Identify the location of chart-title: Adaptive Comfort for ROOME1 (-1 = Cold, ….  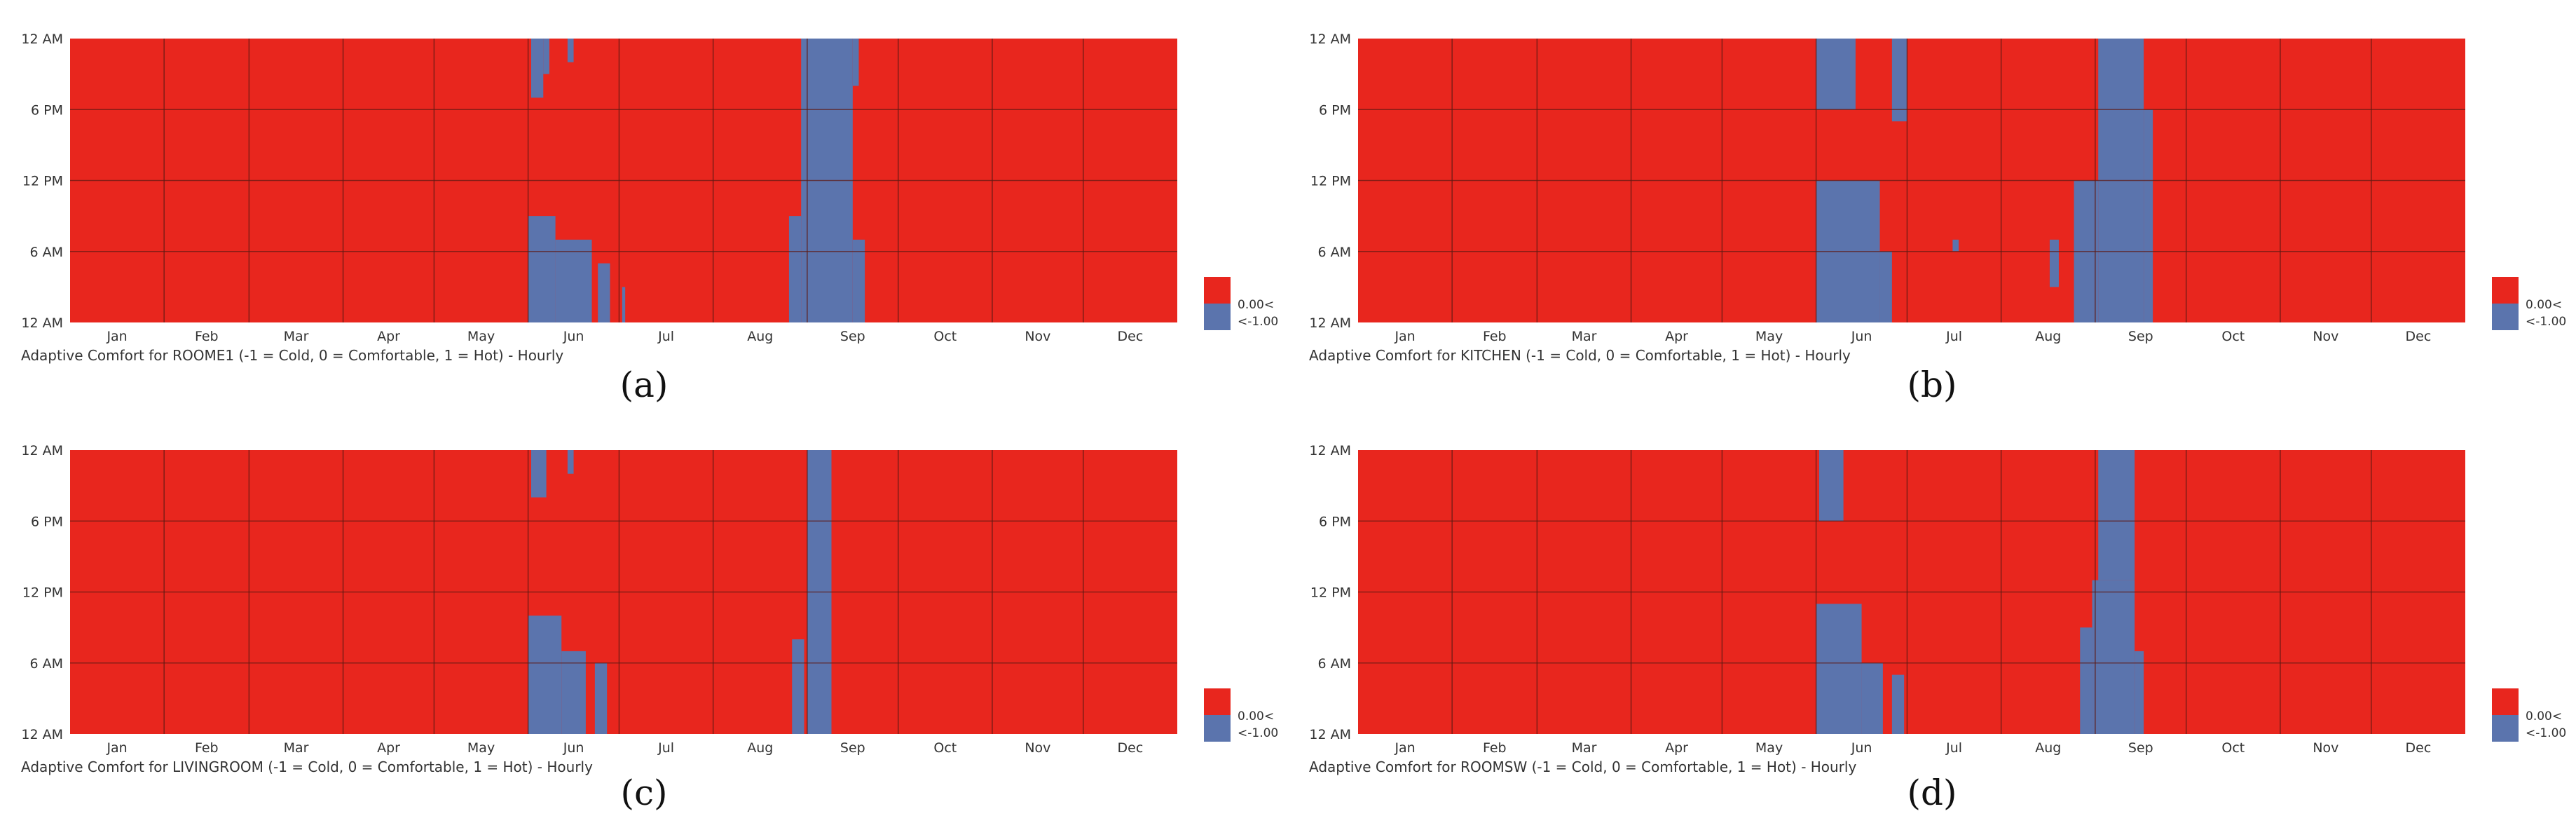
(292, 355).